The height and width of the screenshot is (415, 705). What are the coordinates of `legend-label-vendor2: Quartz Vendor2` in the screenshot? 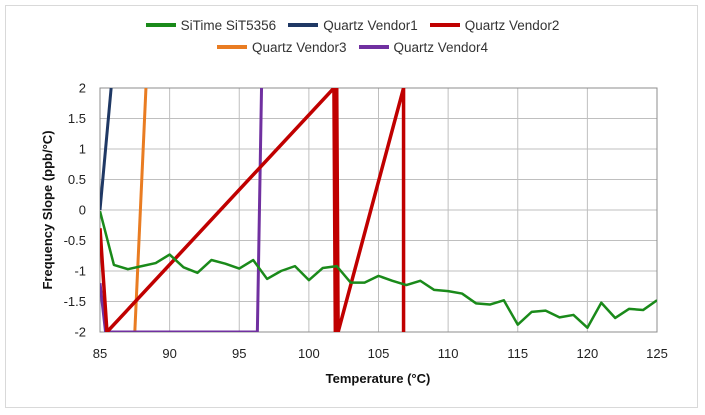 It's located at (512, 25).